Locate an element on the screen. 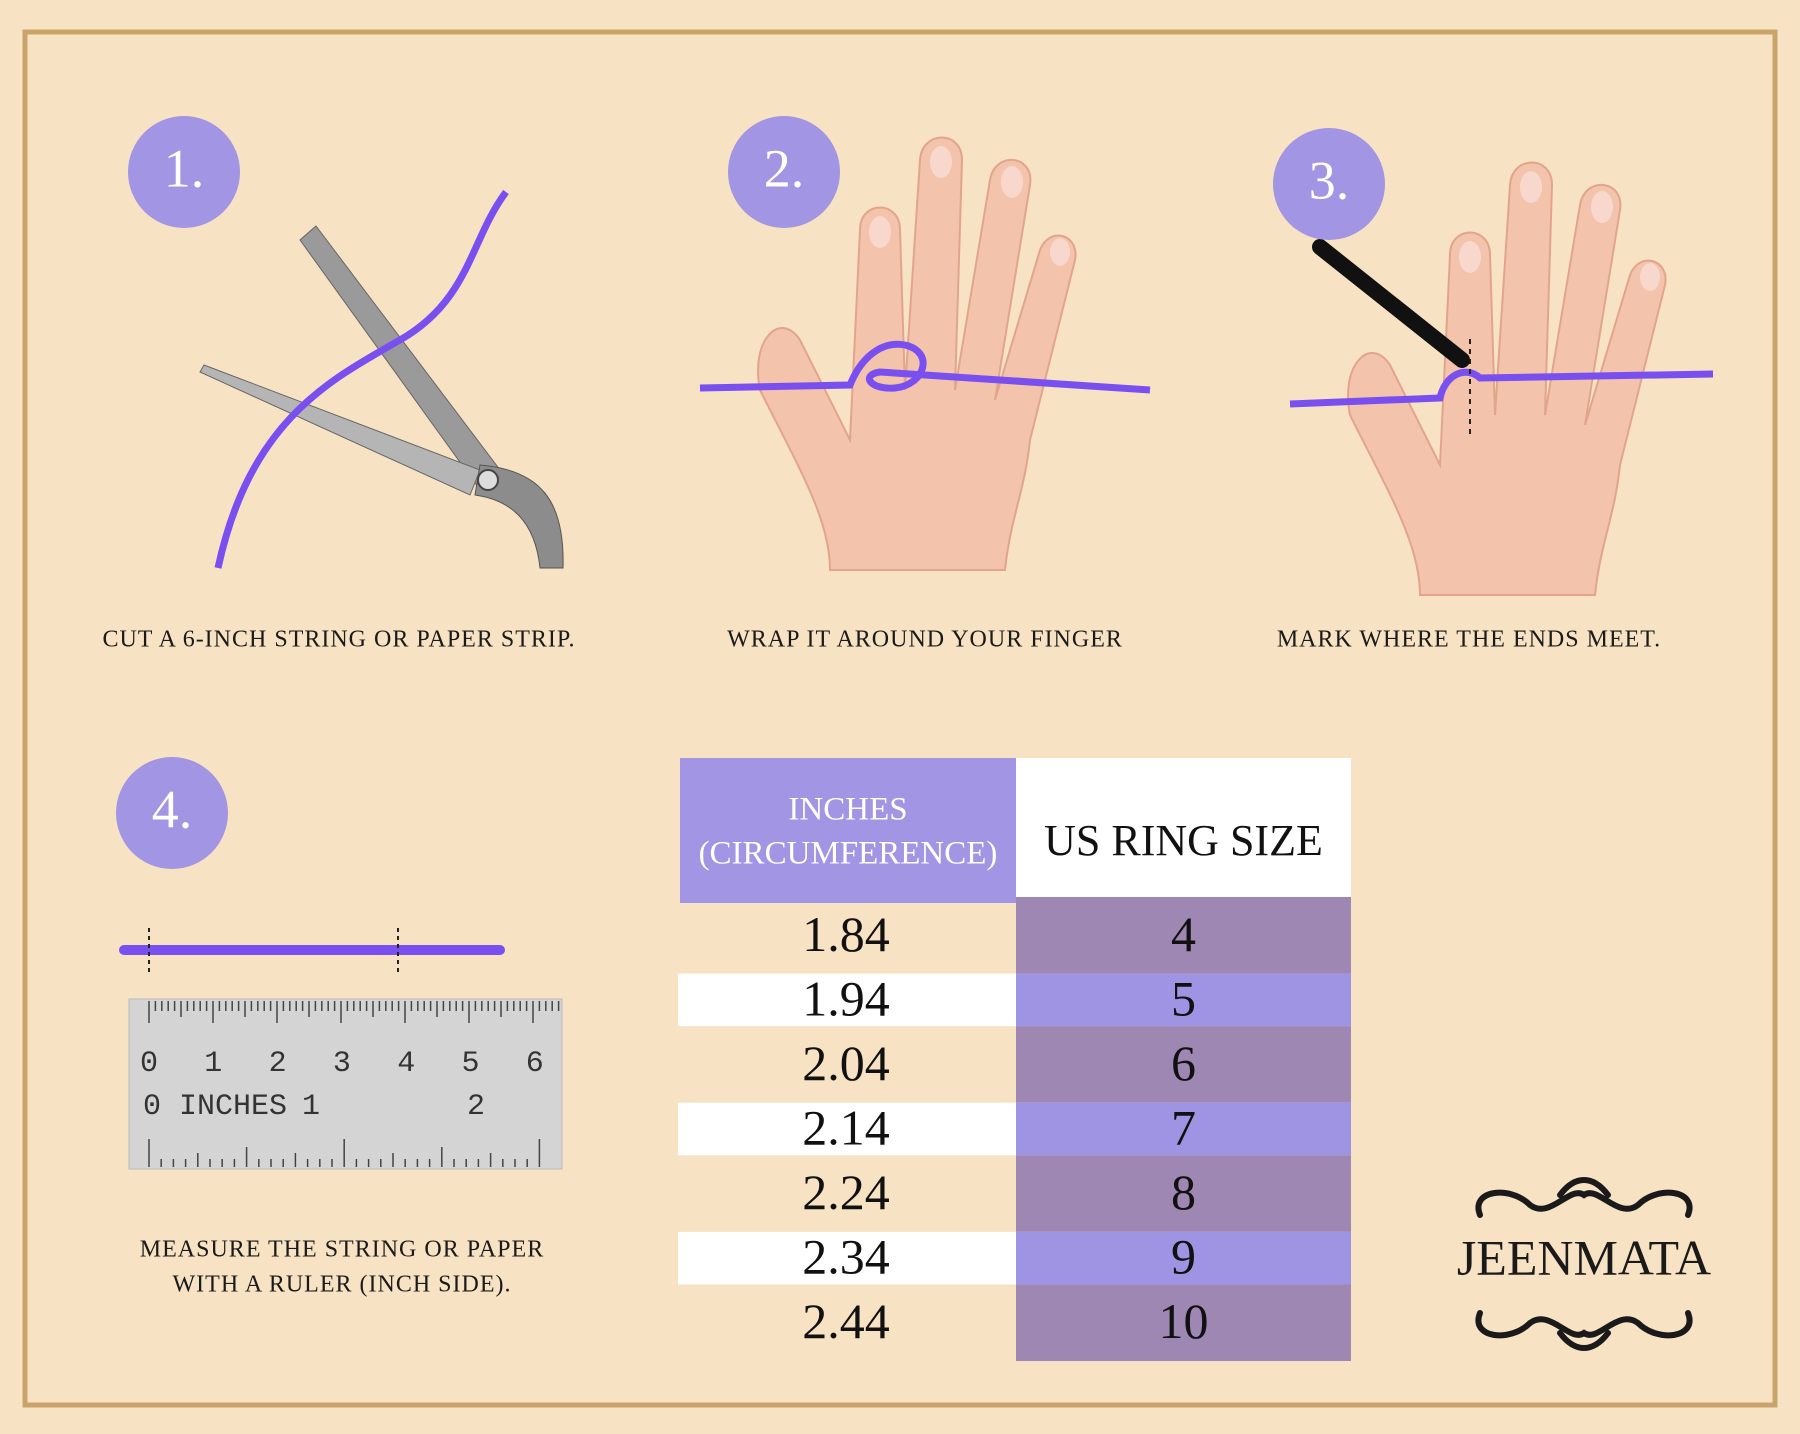 The width and height of the screenshot is (1800, 1434). table-ring-size: 9 is located at coordinates (1183, 1257).